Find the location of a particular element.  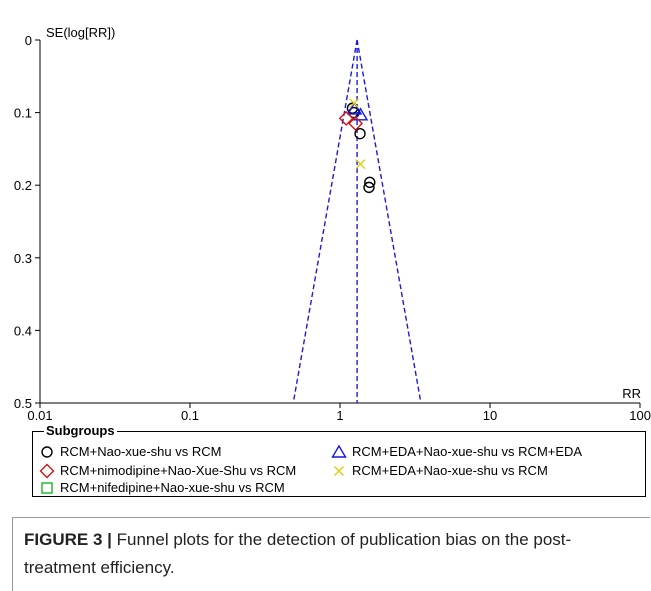

legend-item-4: RCM+EDA+Nao-xue-shu vs RCM is located at coordinates (439, 471).